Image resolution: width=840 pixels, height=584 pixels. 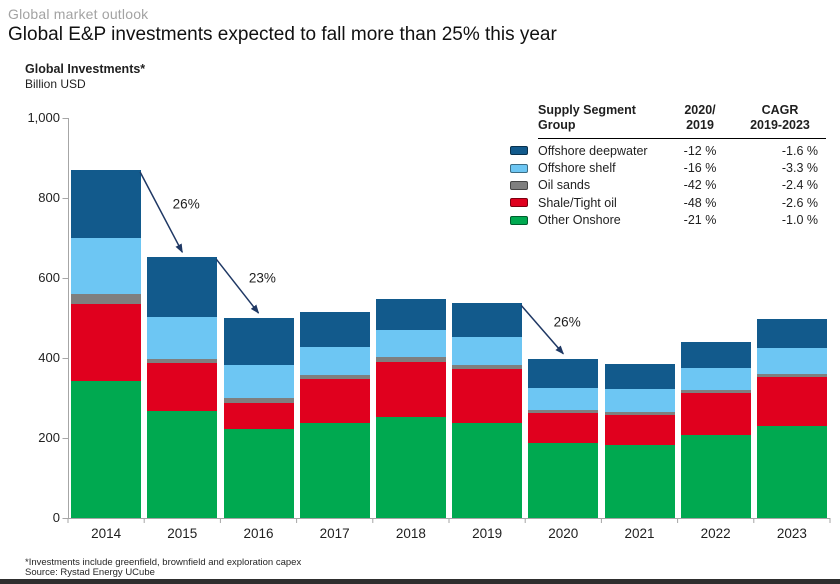 I want to click on legend-header-segment: Supply Segment Group, so click(x=602, y=120).